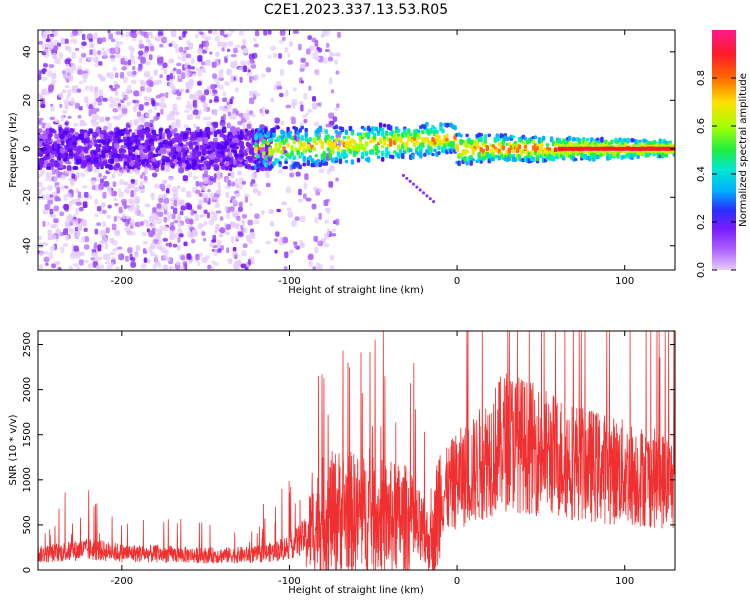 This screenshot has width=750, height=600. What do you see at coordinates (143, 60) in the screenshot?
I see `heatmap-cell-1908` at bounding box center [143, 60].